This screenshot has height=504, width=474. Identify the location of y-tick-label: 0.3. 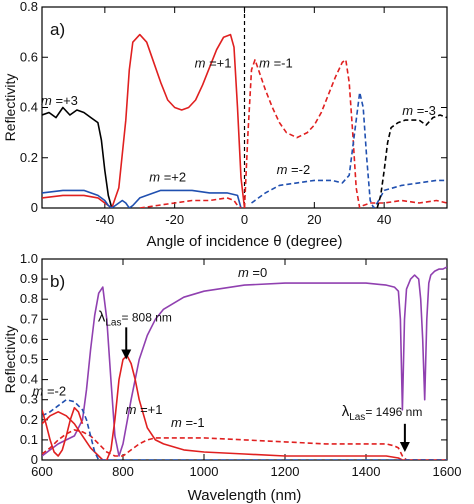
(29, 399).